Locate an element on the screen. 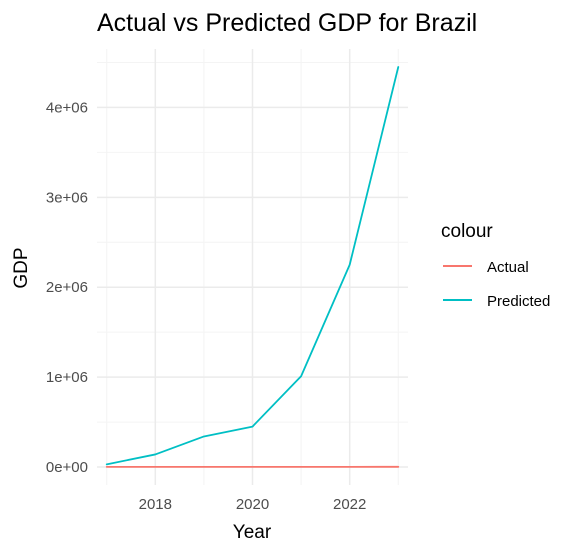  legend: colour Actual Predicted is located at coordinates (495, 265).